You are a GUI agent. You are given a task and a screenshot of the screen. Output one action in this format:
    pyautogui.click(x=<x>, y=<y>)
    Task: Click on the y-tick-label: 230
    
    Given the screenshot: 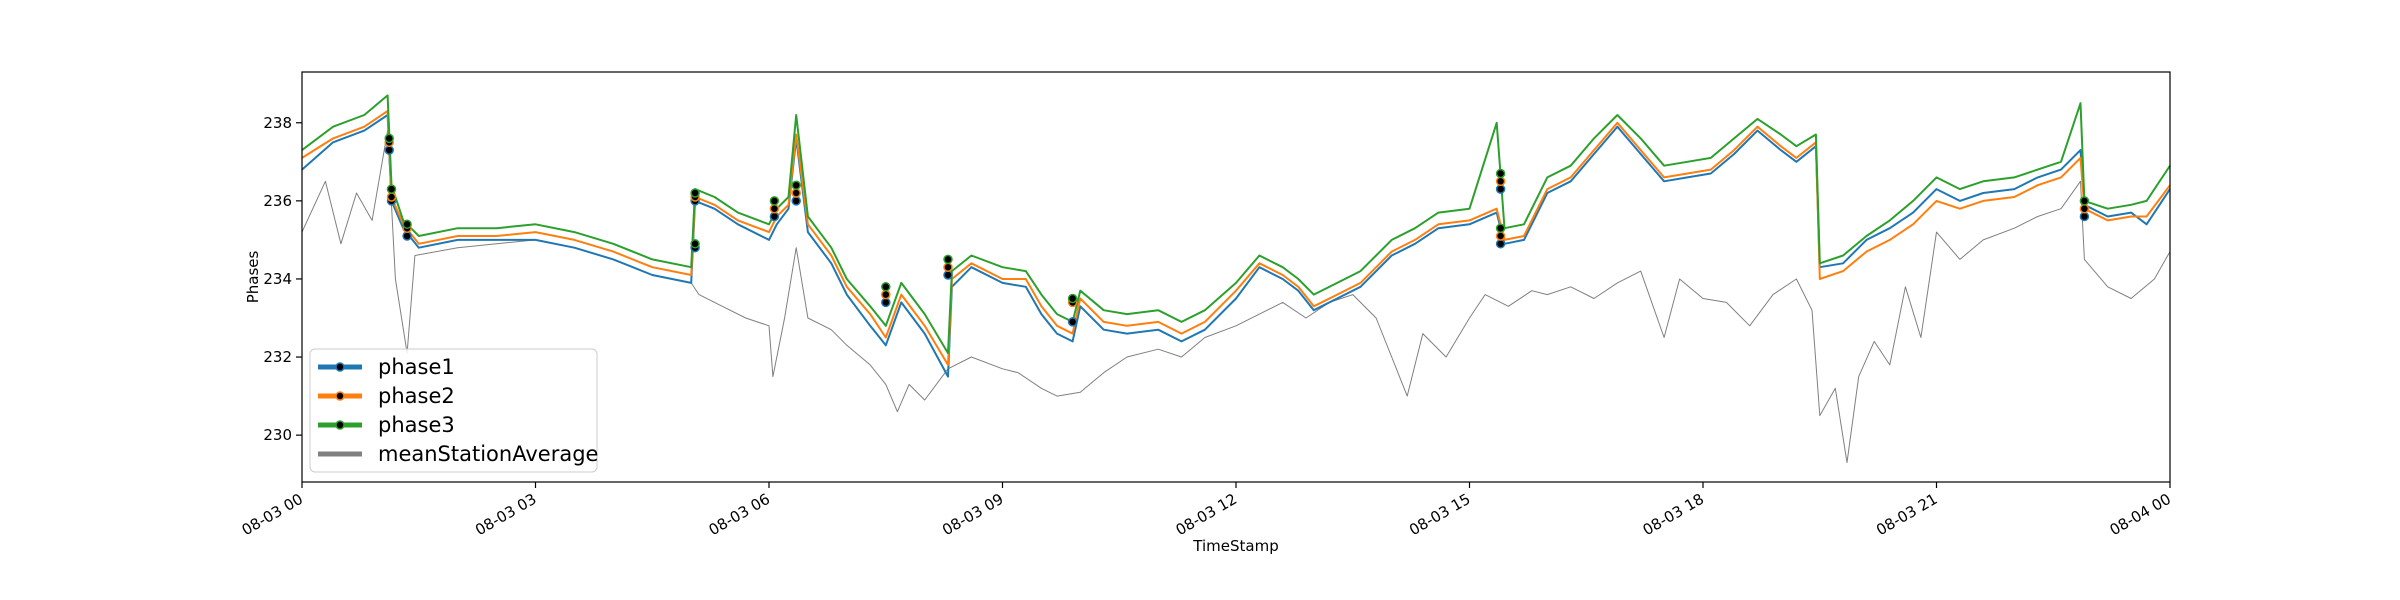 What is the action you would take?
    pyautogui.click(x=277, y=435)
    